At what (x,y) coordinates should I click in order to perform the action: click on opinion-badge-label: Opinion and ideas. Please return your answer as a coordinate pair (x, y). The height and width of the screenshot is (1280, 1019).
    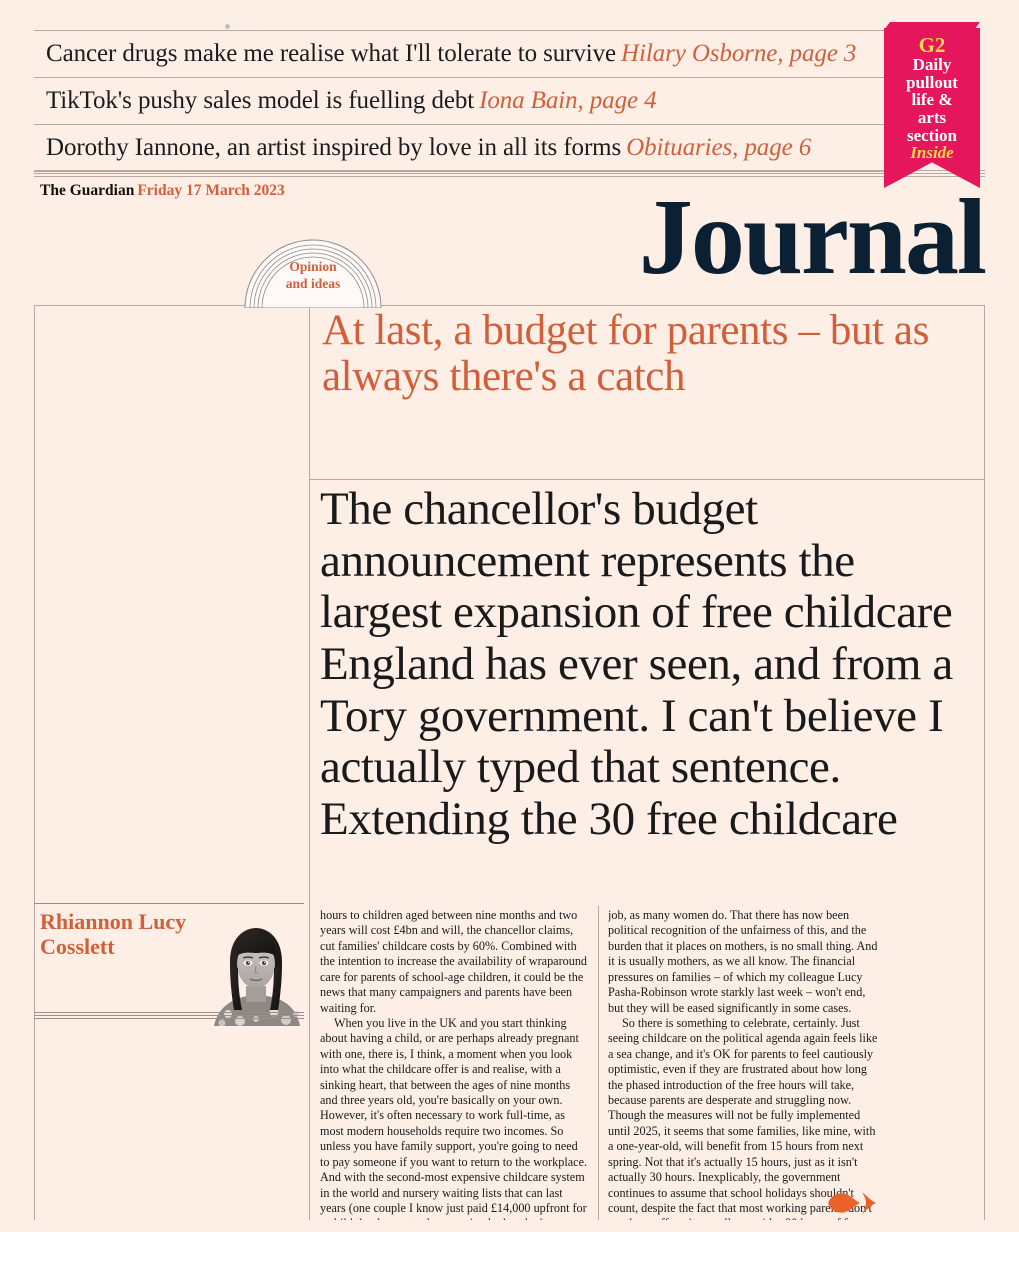
    Looking at the image, I should click on (313, 276).